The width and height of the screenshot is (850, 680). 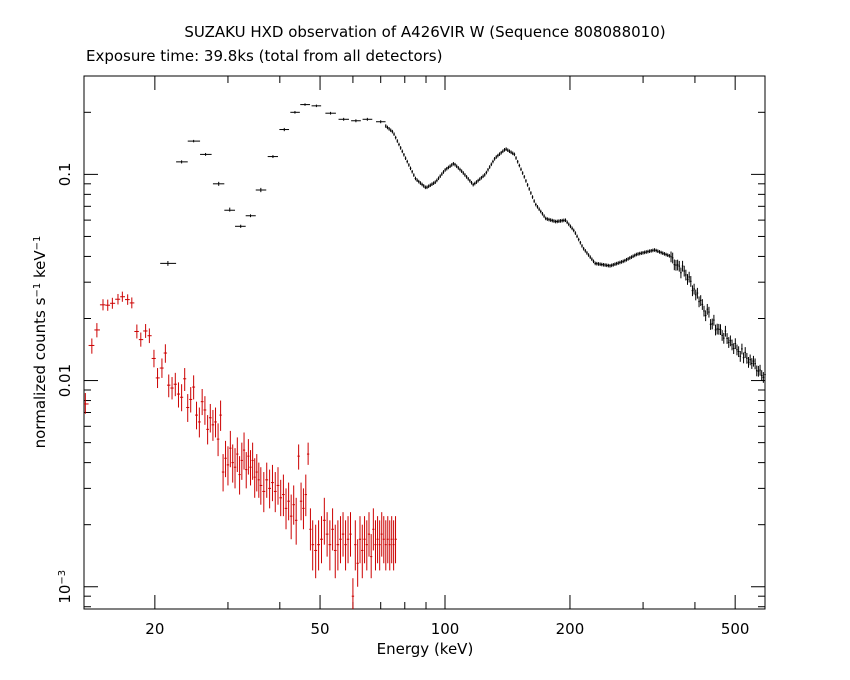 I want to click on x-tick-label: 100, so click(x=445, y=629).